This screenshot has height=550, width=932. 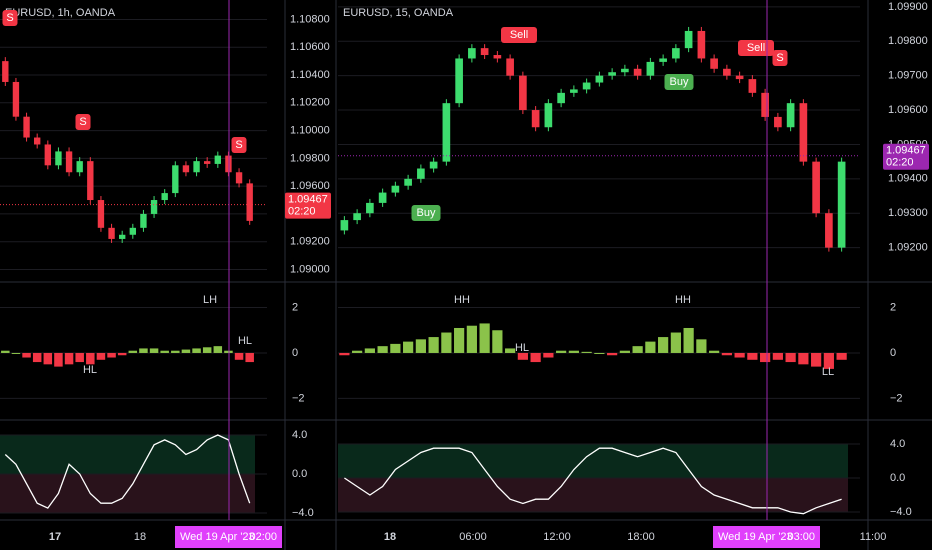 I want to click on crosshair-date-box, so click(x=228, y=537).